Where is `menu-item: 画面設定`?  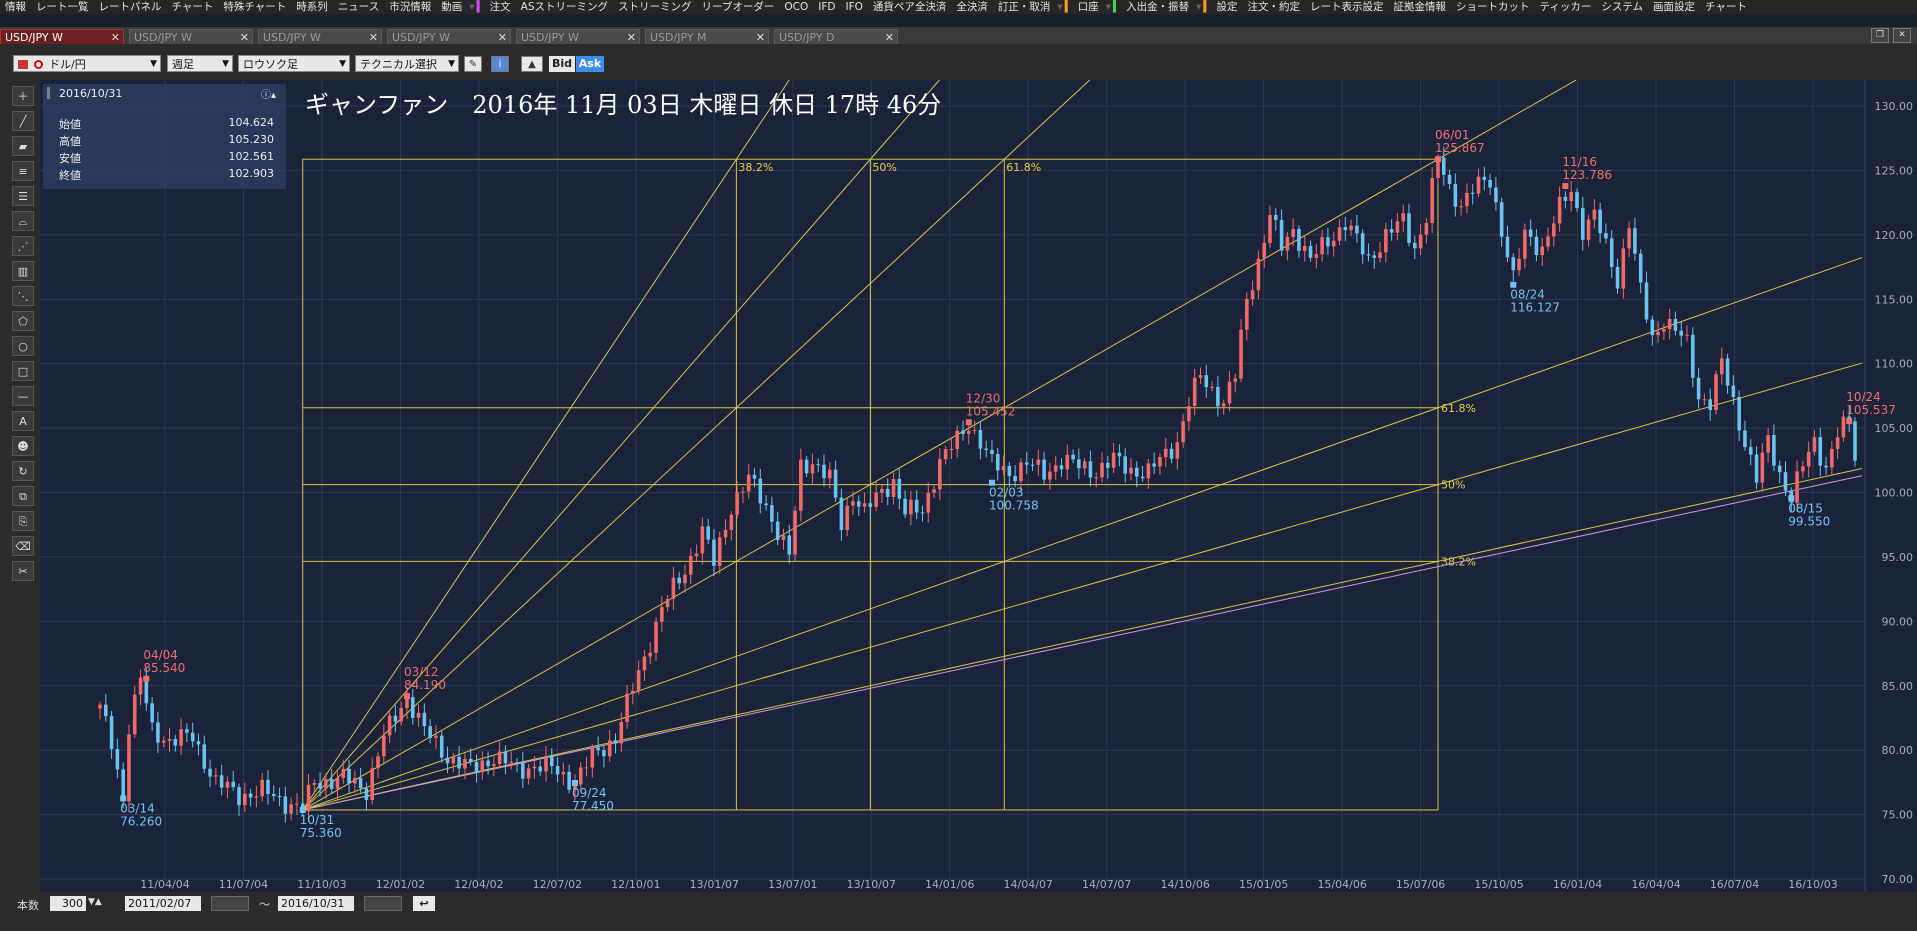
menu-item: 画面設定 is located at coordinates (1674, 7).